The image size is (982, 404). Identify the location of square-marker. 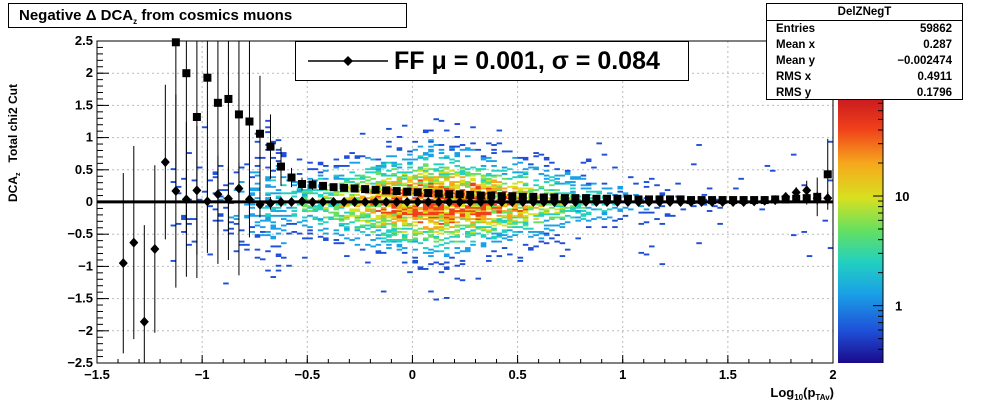
(512, 196).